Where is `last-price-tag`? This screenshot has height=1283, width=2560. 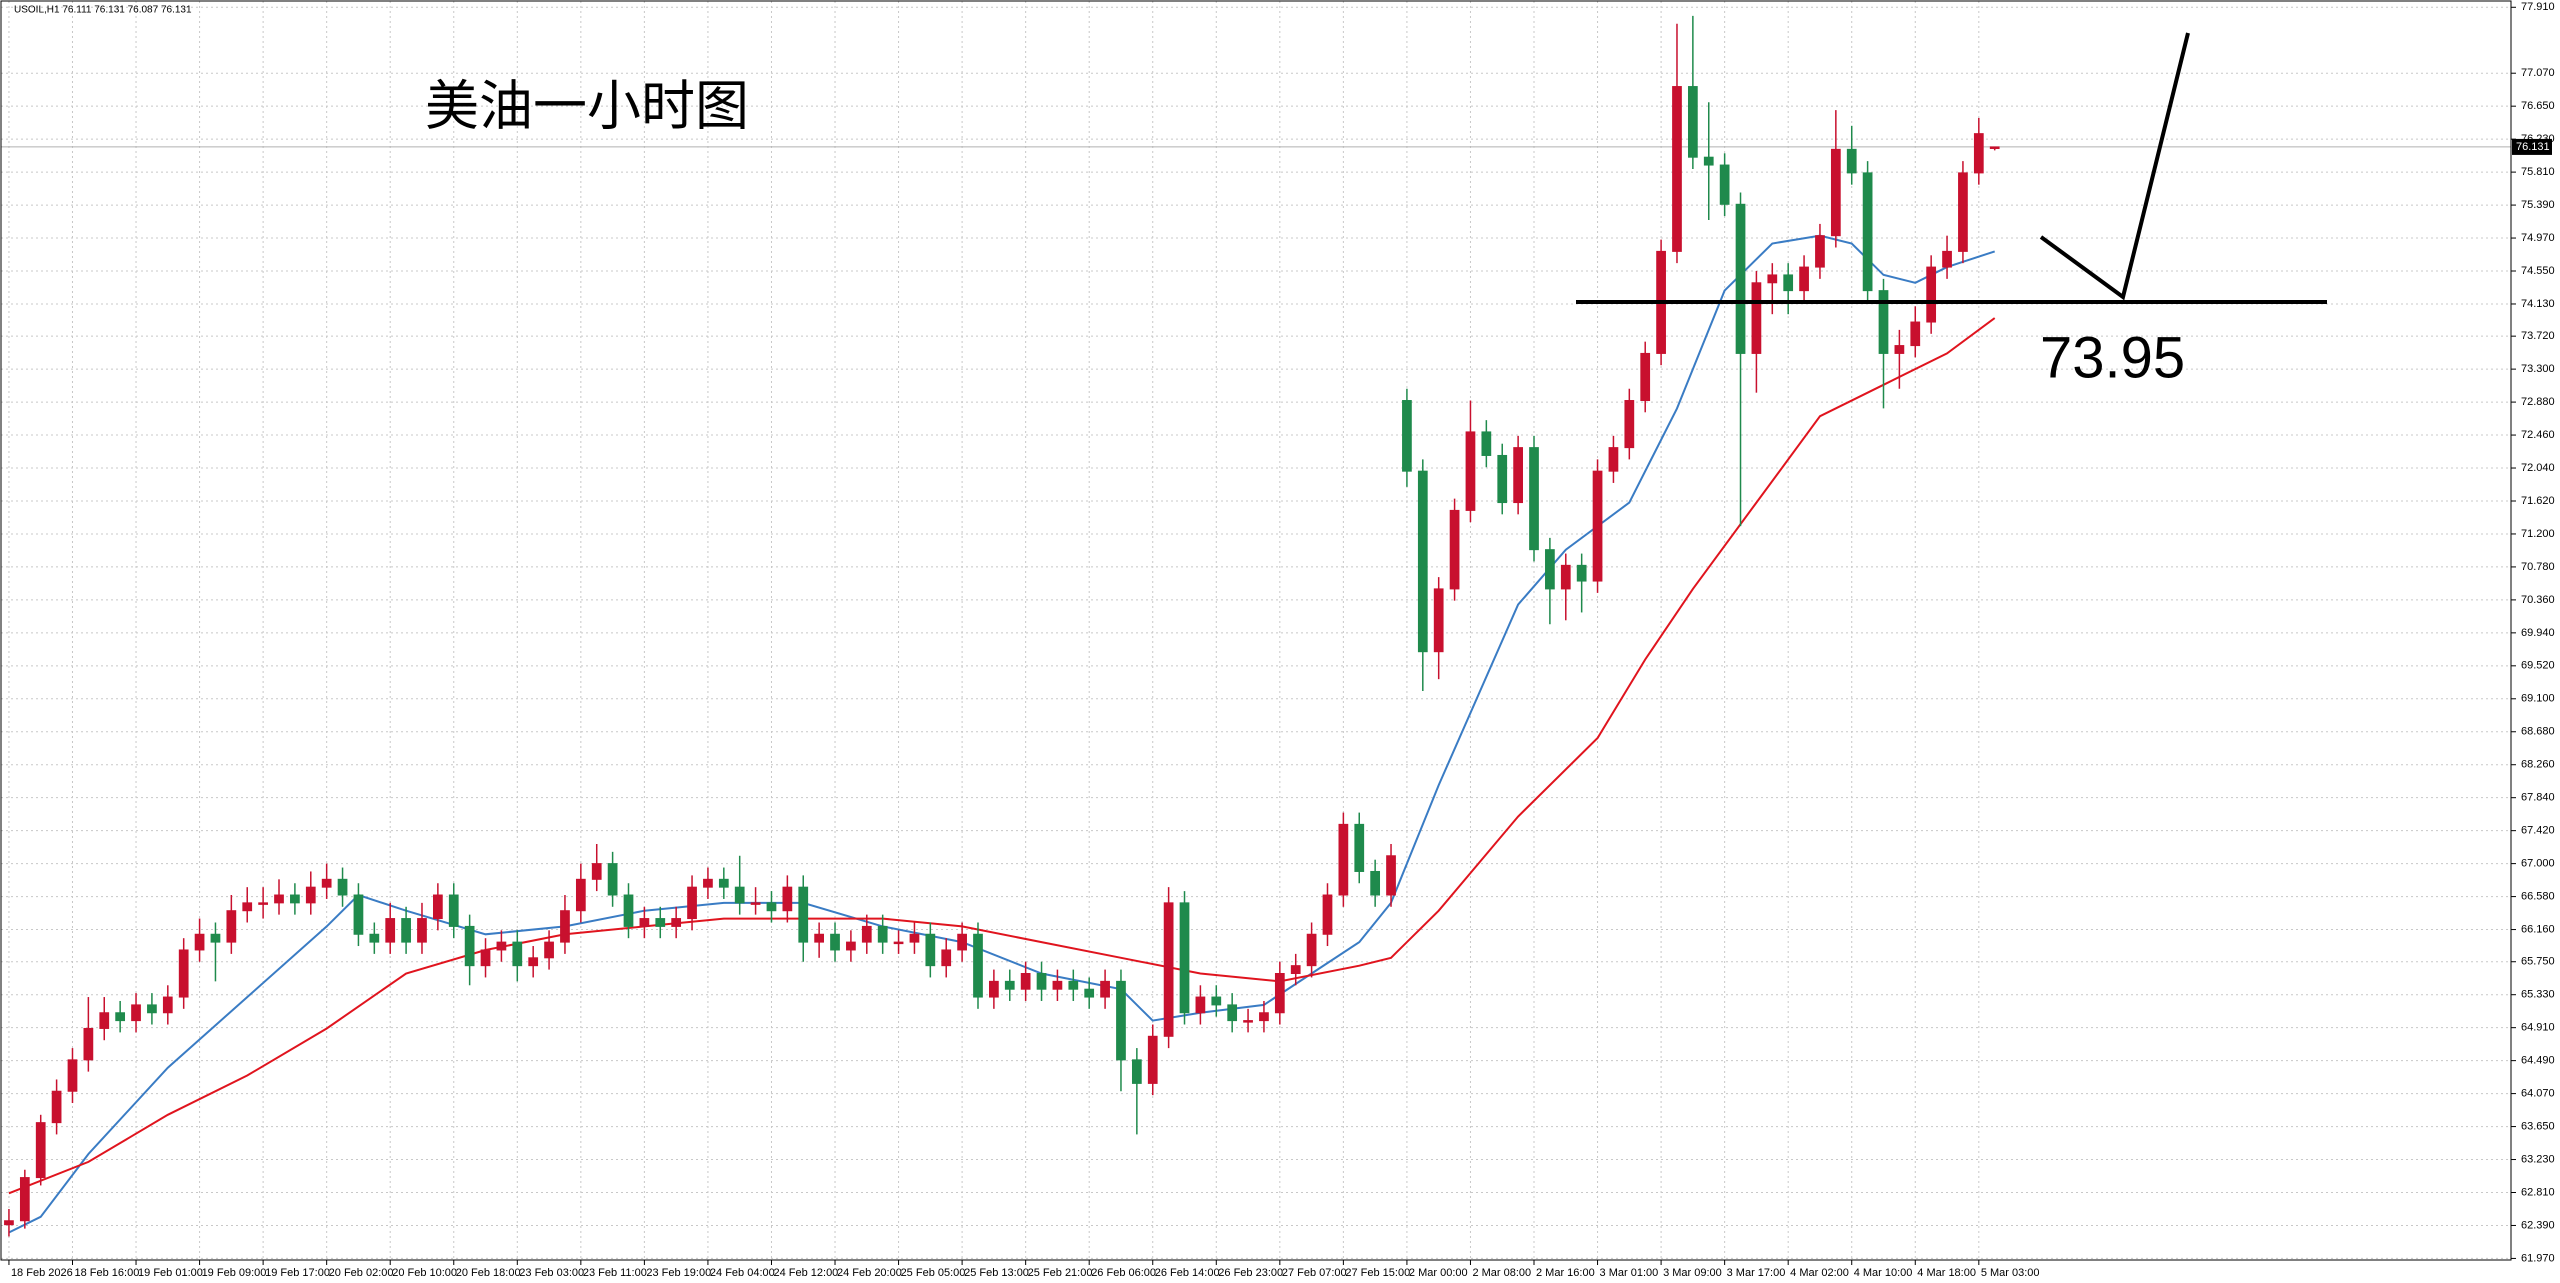 last-price-tag is located at coordinates (2532, 146).